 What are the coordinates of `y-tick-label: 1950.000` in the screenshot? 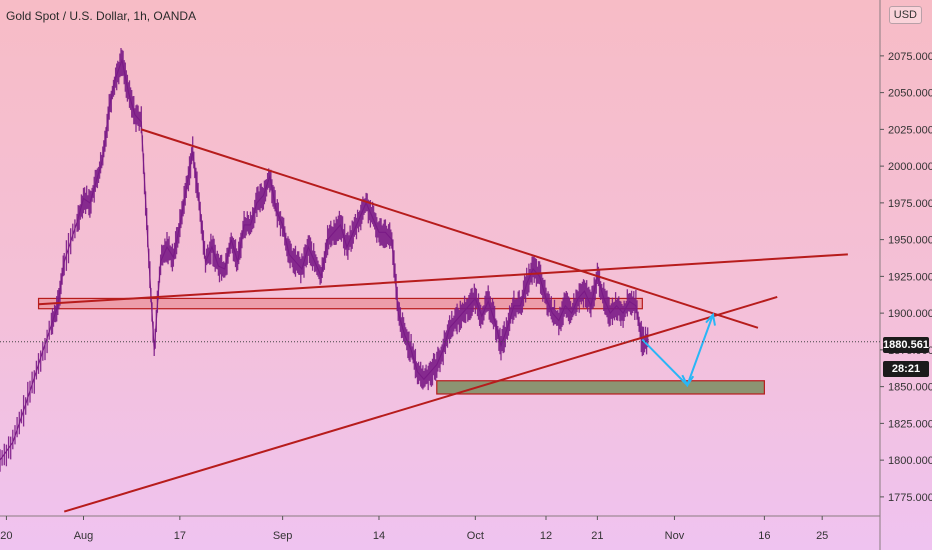 It's located at (910, 241).